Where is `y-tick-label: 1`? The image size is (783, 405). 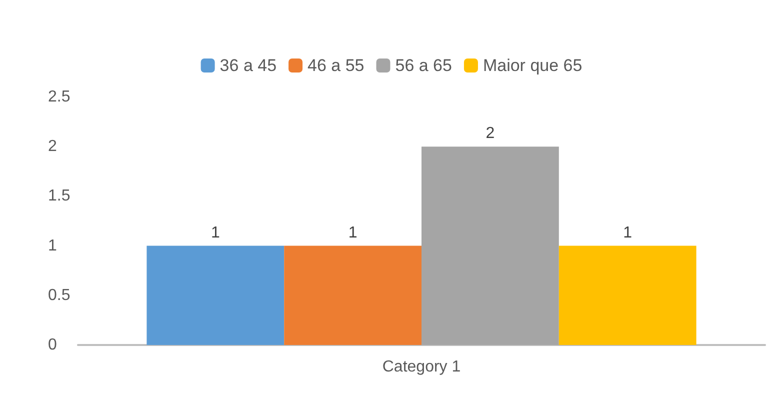 y-tick-label: 1 is located at coordinates (52, 245).